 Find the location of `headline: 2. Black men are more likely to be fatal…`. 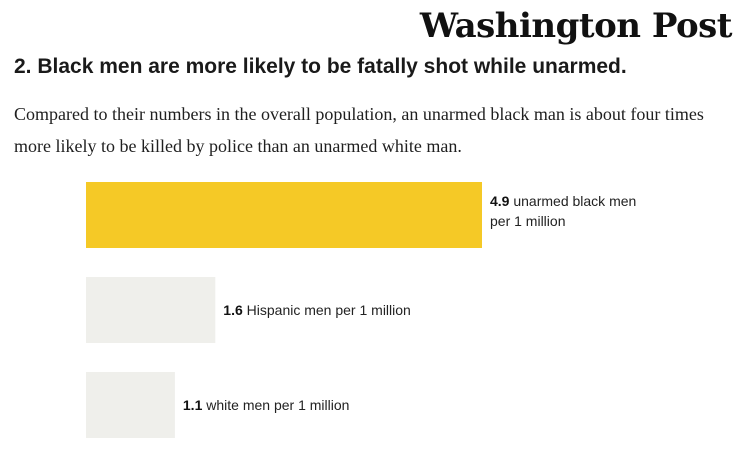

headline: 2. Black men are more likely to be fatal… is located at coordinates (320, 66).